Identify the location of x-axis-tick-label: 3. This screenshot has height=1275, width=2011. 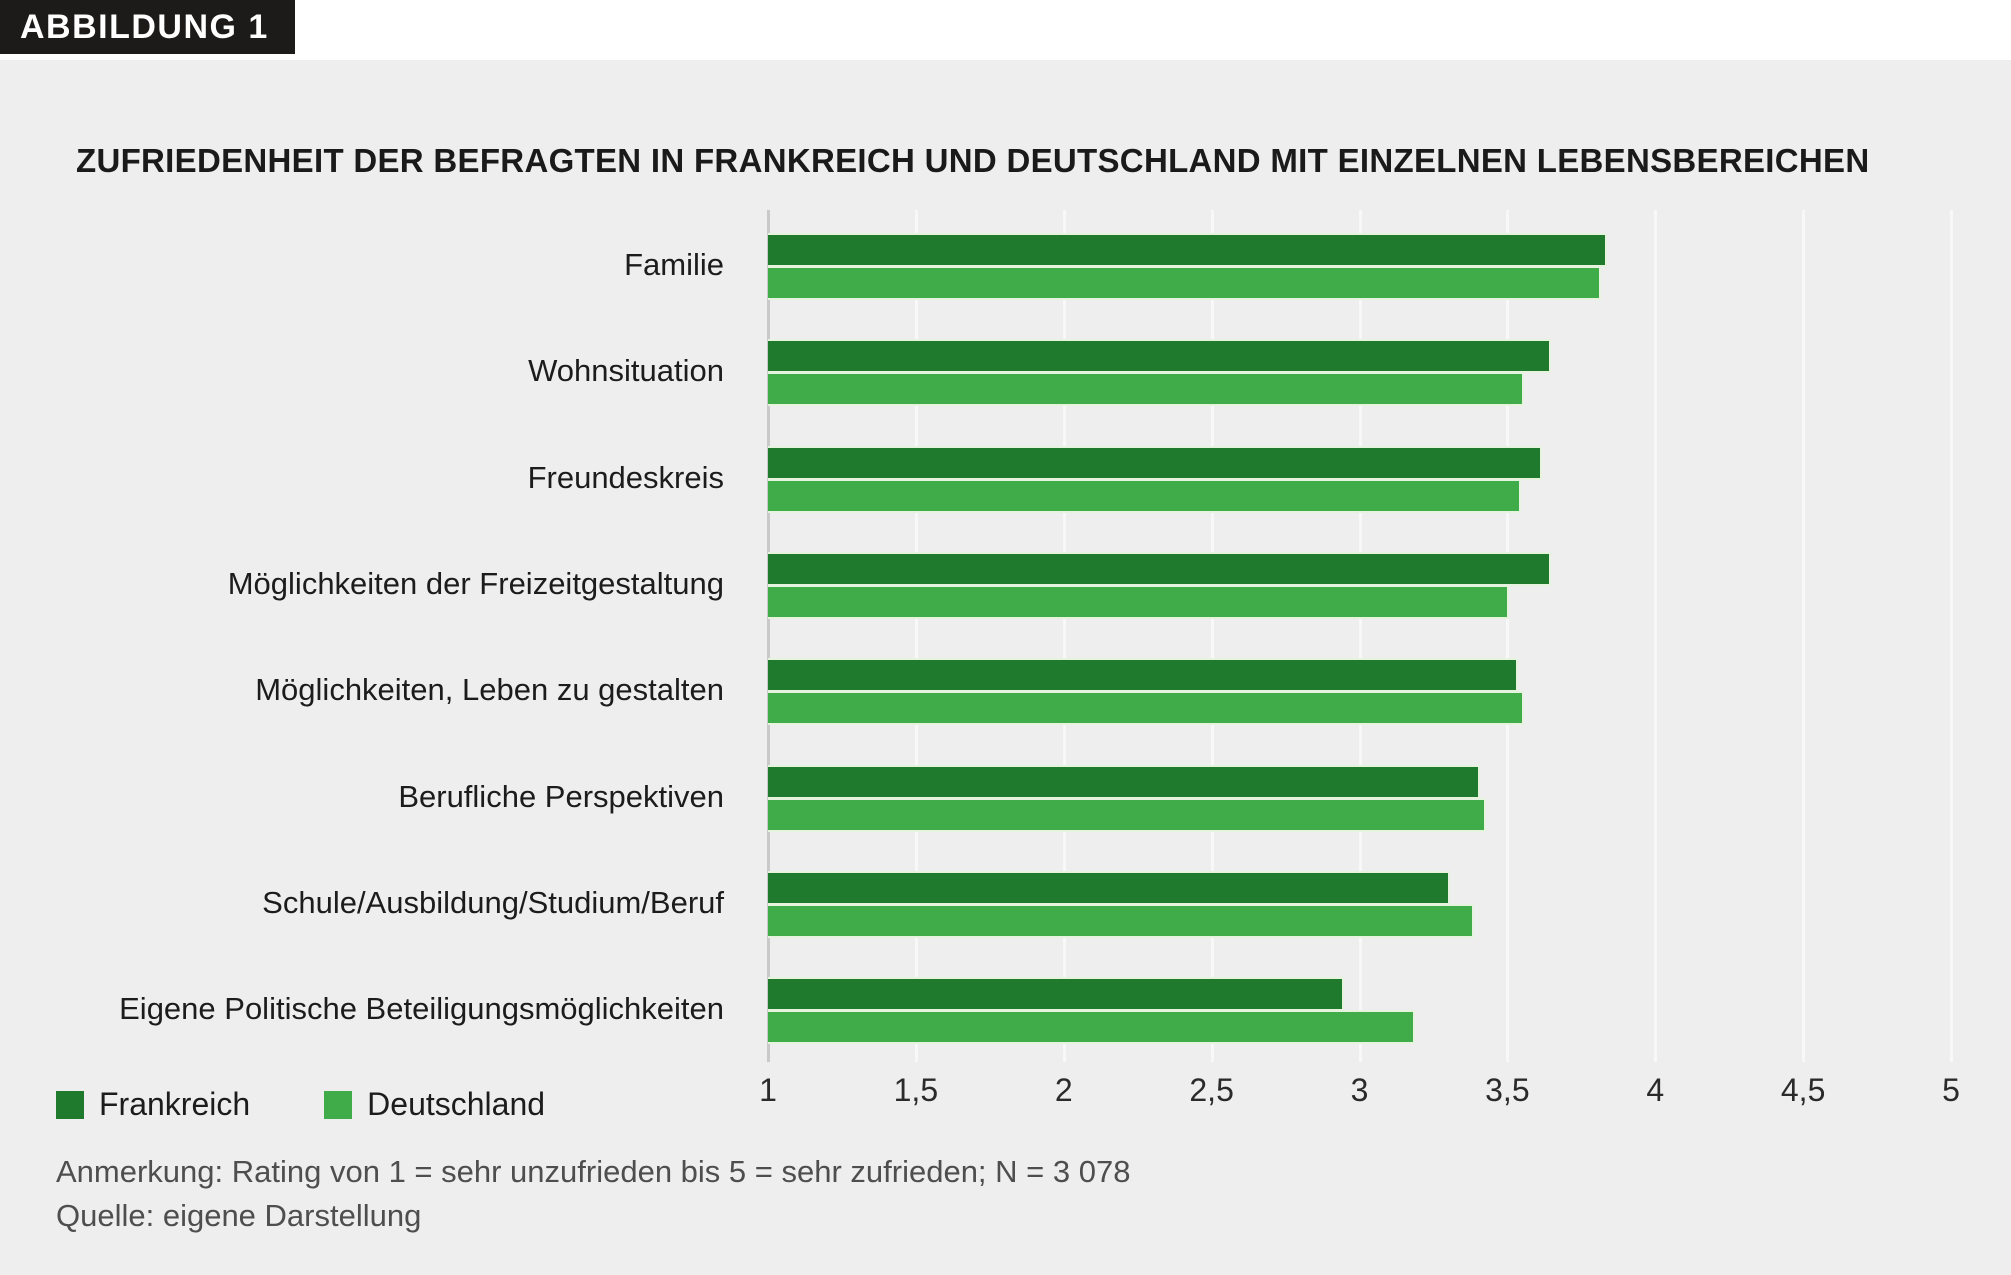
(1359, 1090).